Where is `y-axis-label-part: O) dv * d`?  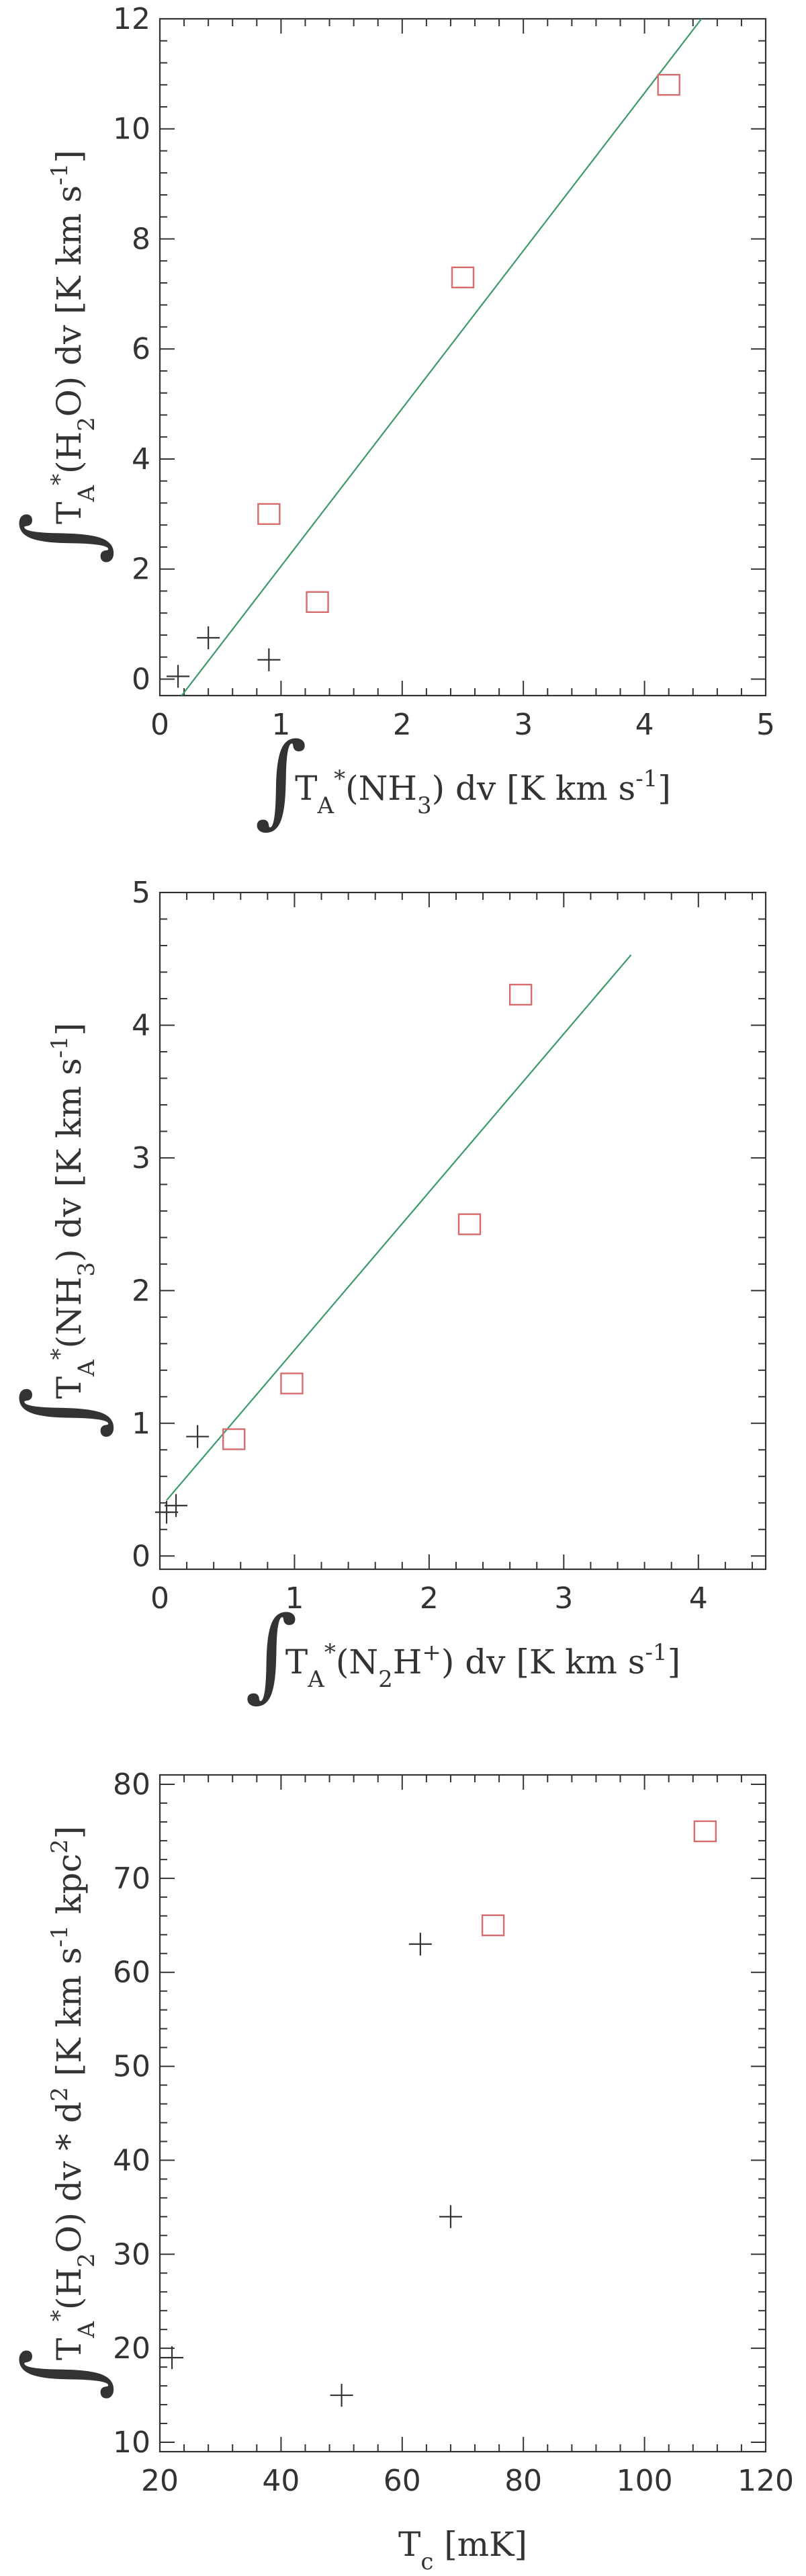
y-axis-label-part: O) dv * d is located at coordinates (69, 2177).